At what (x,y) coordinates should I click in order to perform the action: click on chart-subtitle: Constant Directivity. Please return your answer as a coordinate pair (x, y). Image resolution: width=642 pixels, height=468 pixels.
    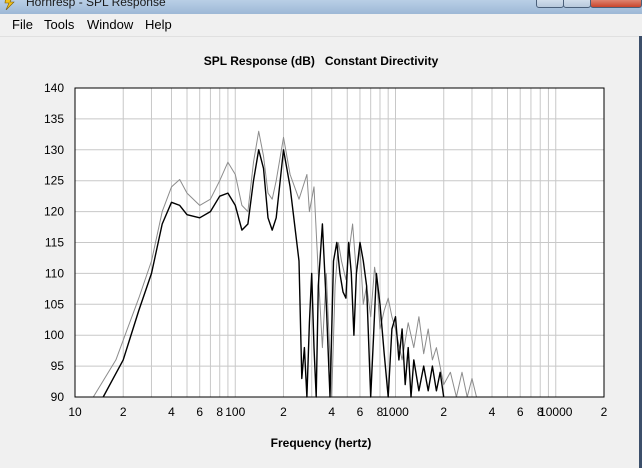
    Looking at the image, I should click on (381, 61).